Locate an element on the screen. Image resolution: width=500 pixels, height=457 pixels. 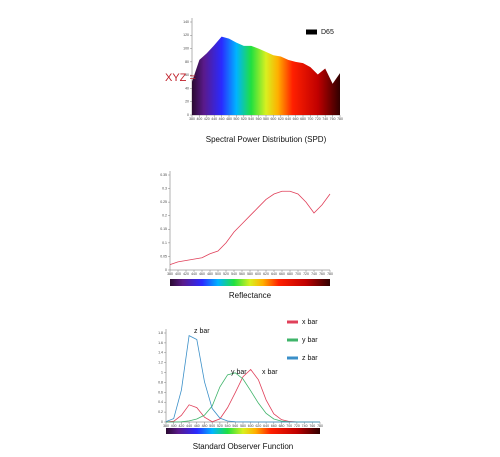
y-tick-label: 0.8 is located at coordinates (160, 382).